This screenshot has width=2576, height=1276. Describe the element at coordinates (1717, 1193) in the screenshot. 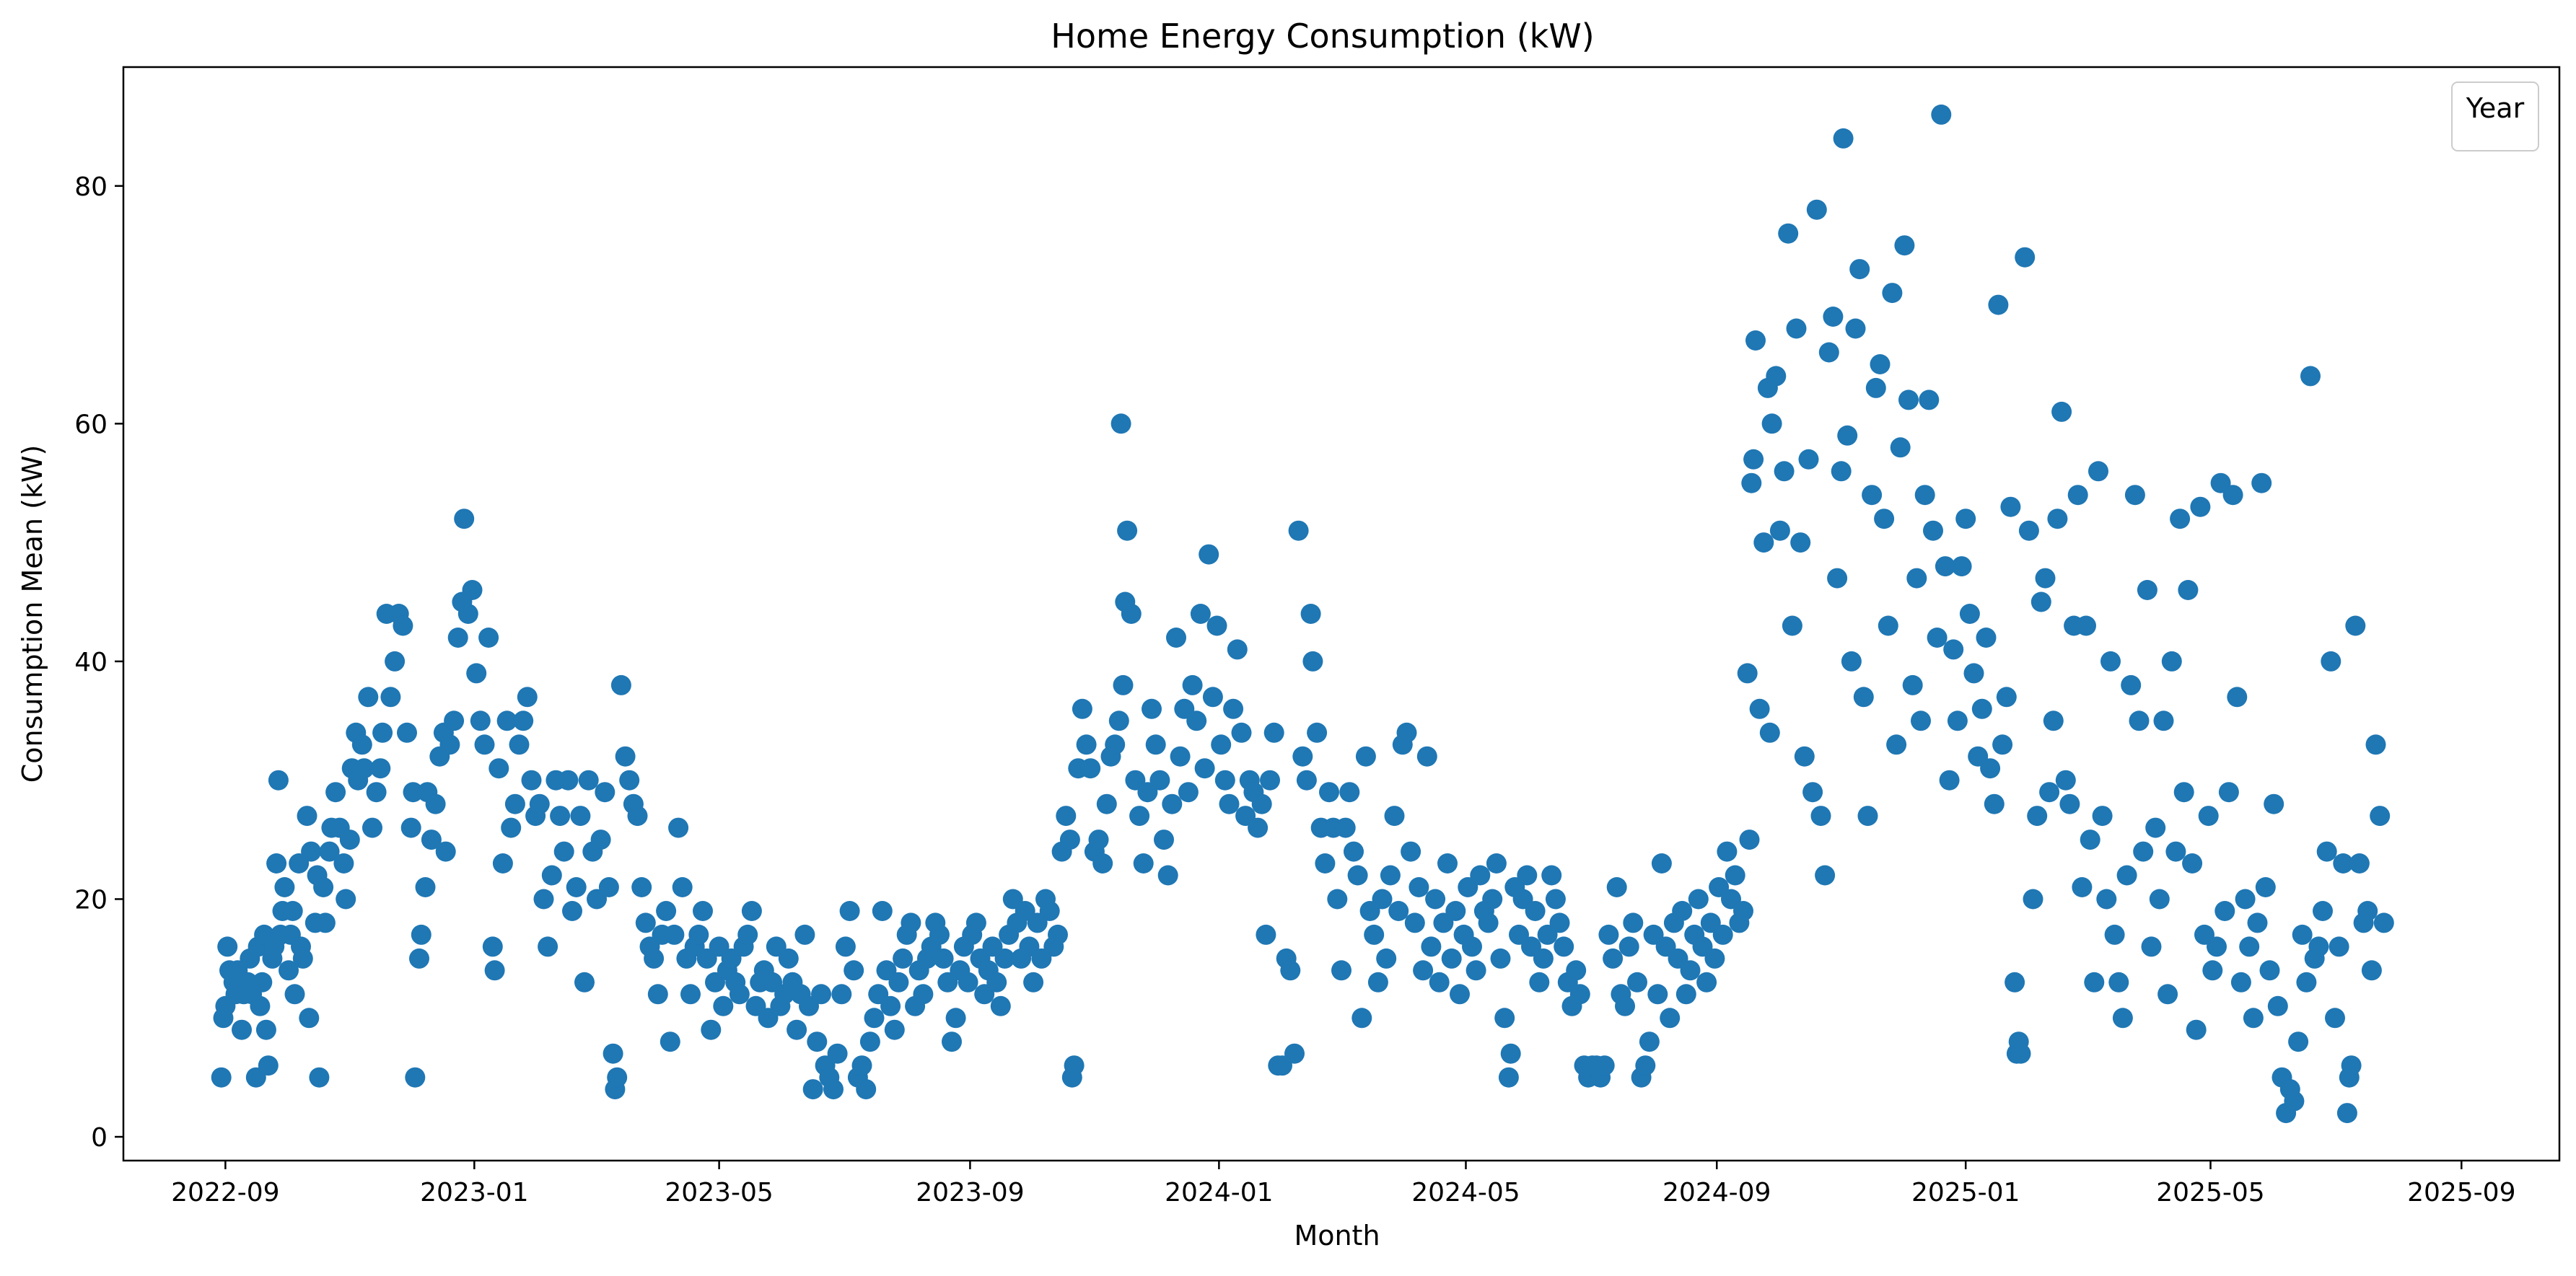

I see `x-tick-label: 2024-09` at that location.